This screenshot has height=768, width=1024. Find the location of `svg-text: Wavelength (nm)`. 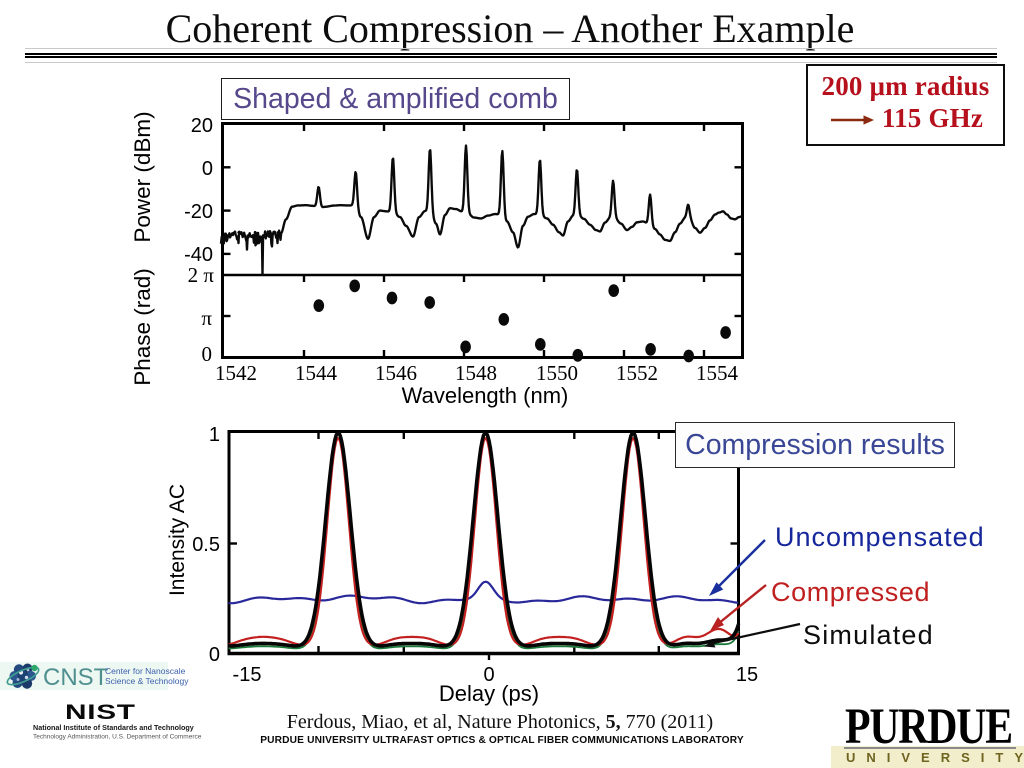

svg-text: Wavelength (nm) is located at coordinates (485, 395).